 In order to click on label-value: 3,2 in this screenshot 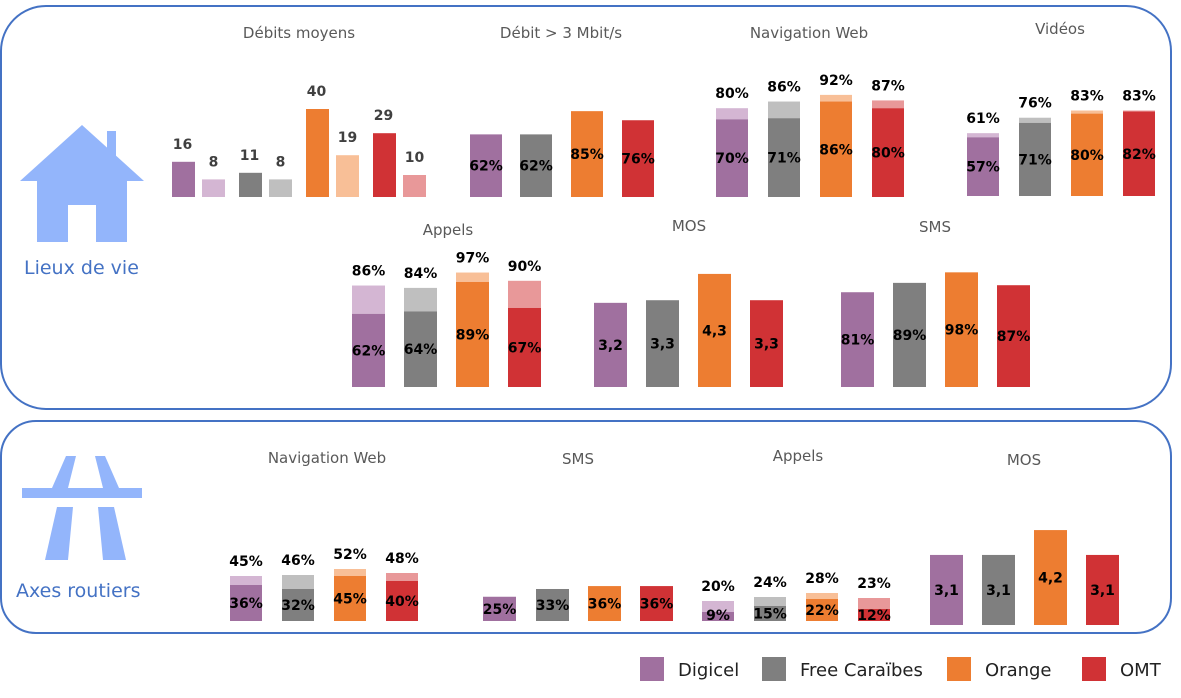, I will do `click(610, 346)`.